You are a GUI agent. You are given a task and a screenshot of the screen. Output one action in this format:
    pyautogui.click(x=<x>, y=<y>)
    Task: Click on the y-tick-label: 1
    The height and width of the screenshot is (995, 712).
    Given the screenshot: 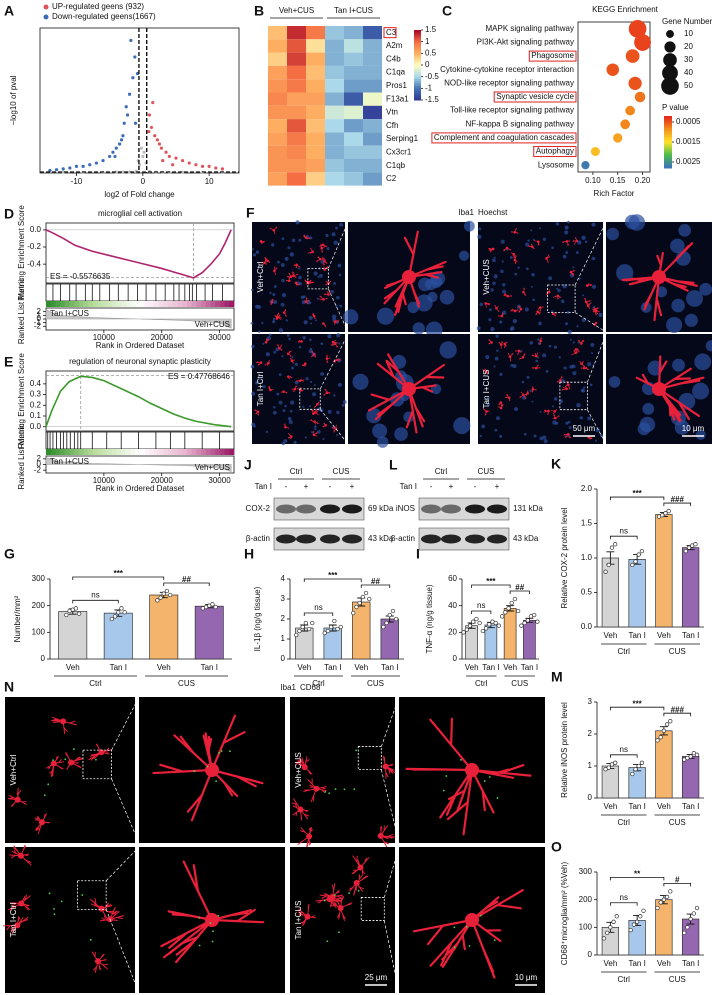 What is the action you would take?
    pyautogui.click(x=590, y=765)
    